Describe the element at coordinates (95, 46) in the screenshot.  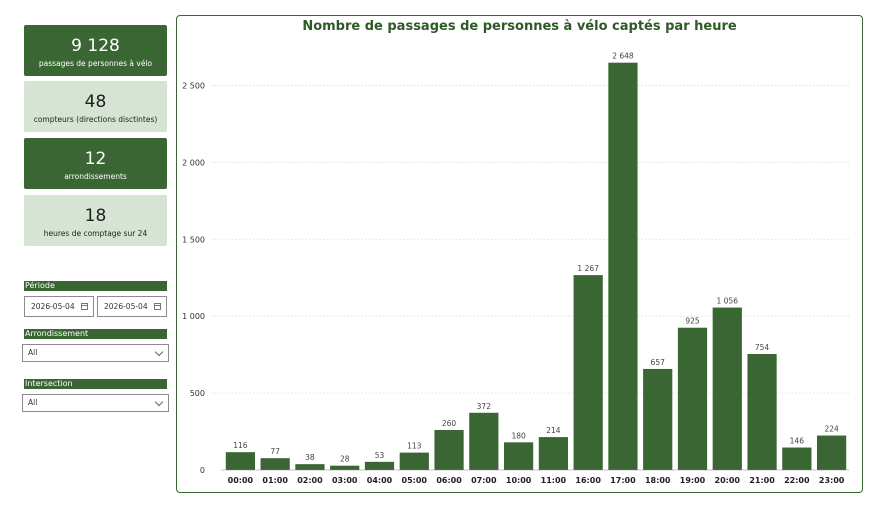
I see `kpi-value: 9 128` at that location.